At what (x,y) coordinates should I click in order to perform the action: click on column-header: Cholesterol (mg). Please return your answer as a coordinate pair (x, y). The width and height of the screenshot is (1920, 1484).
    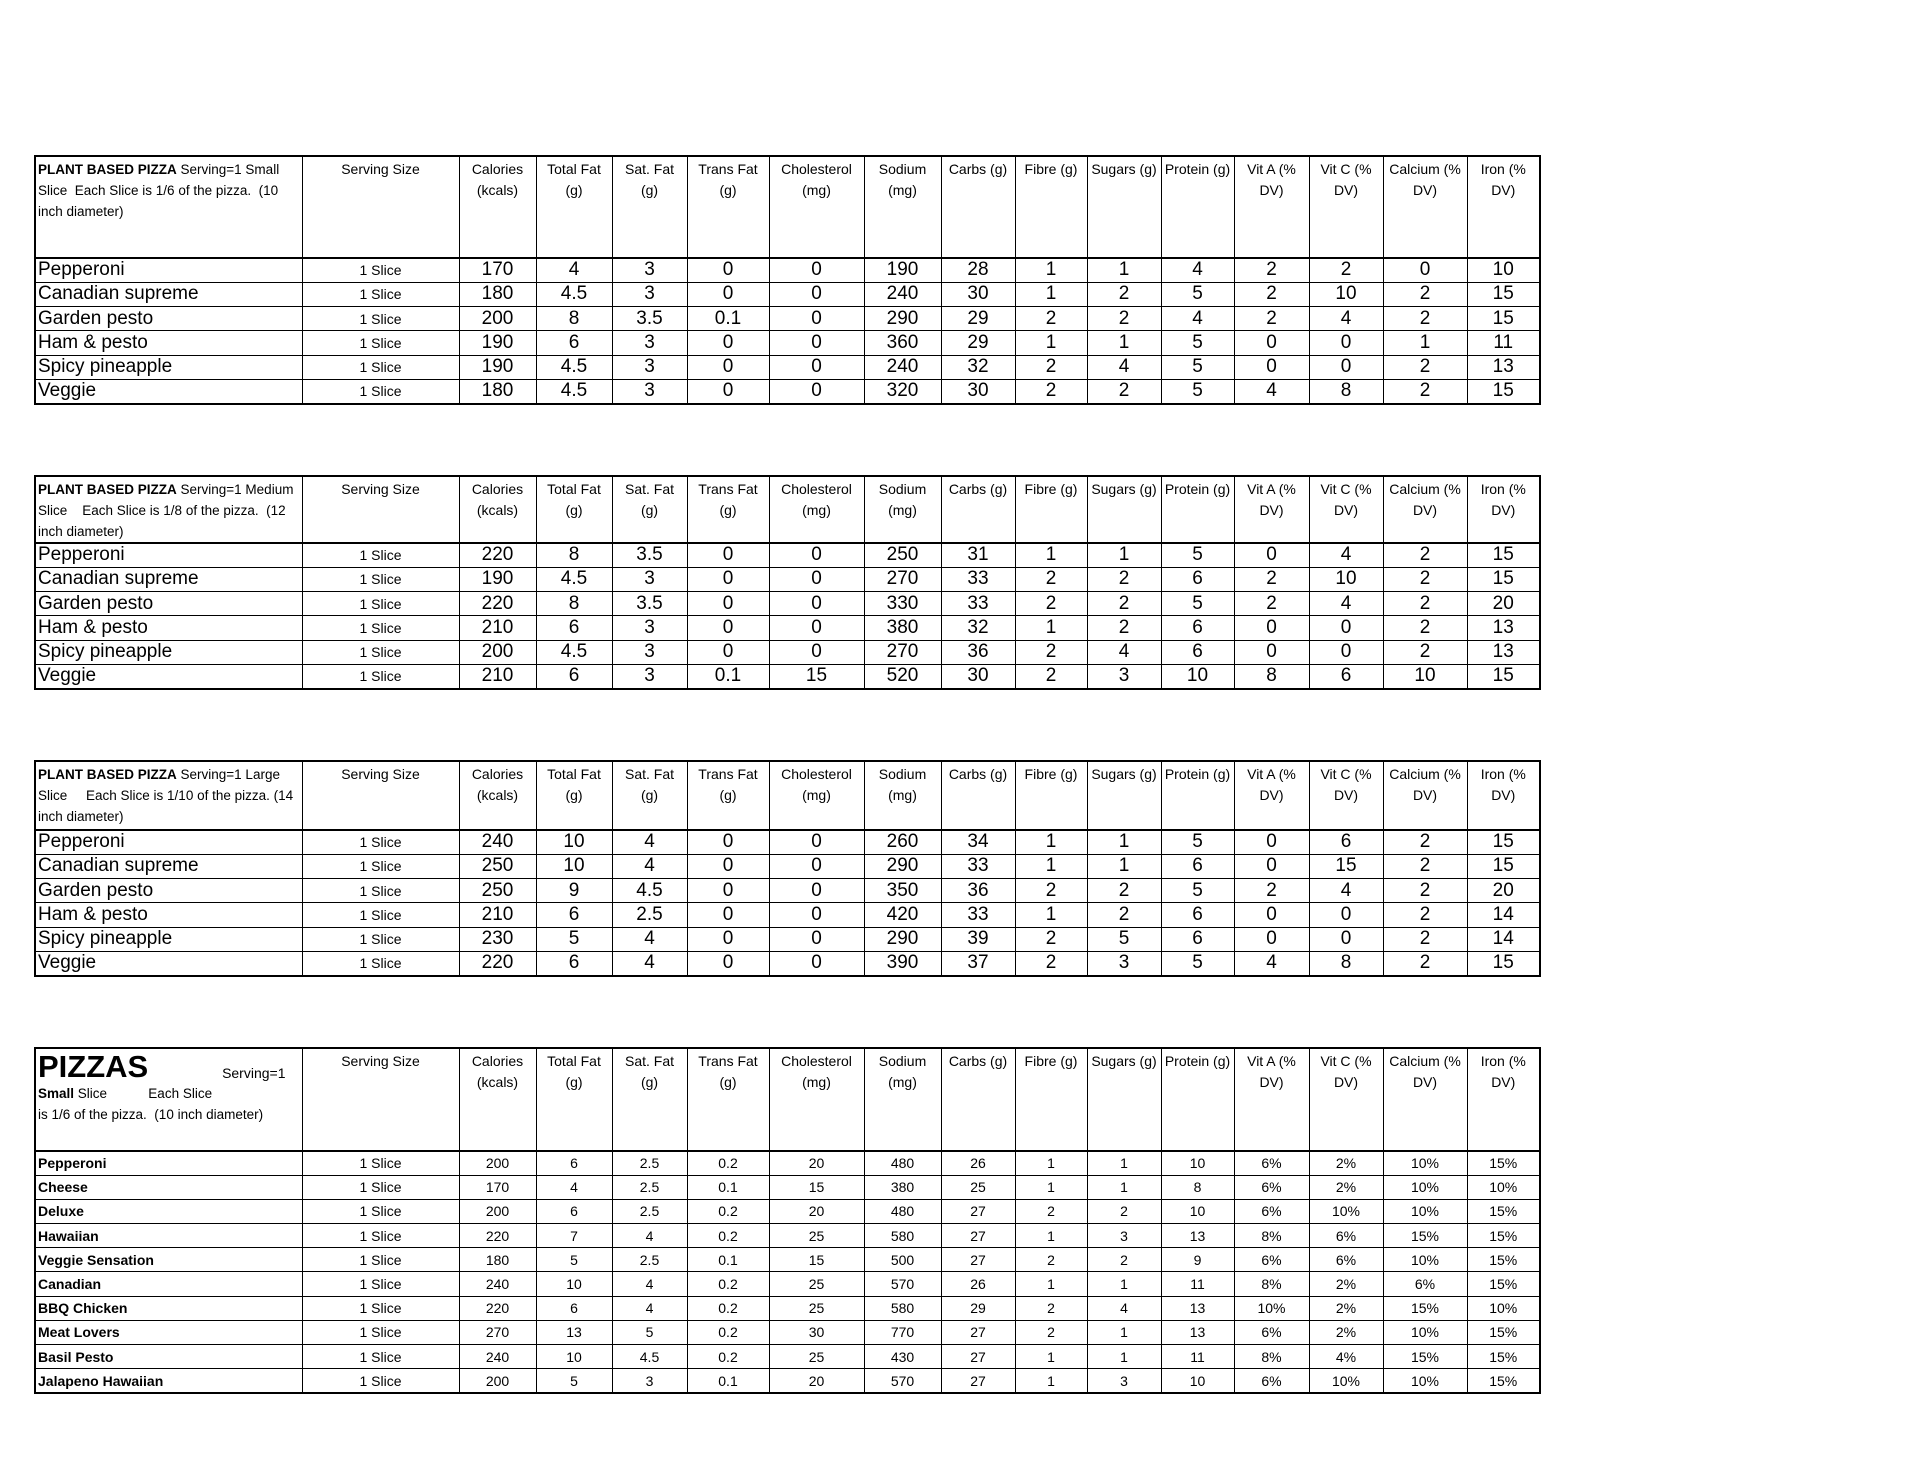
    Looking at the image, I should click on (816, 509).